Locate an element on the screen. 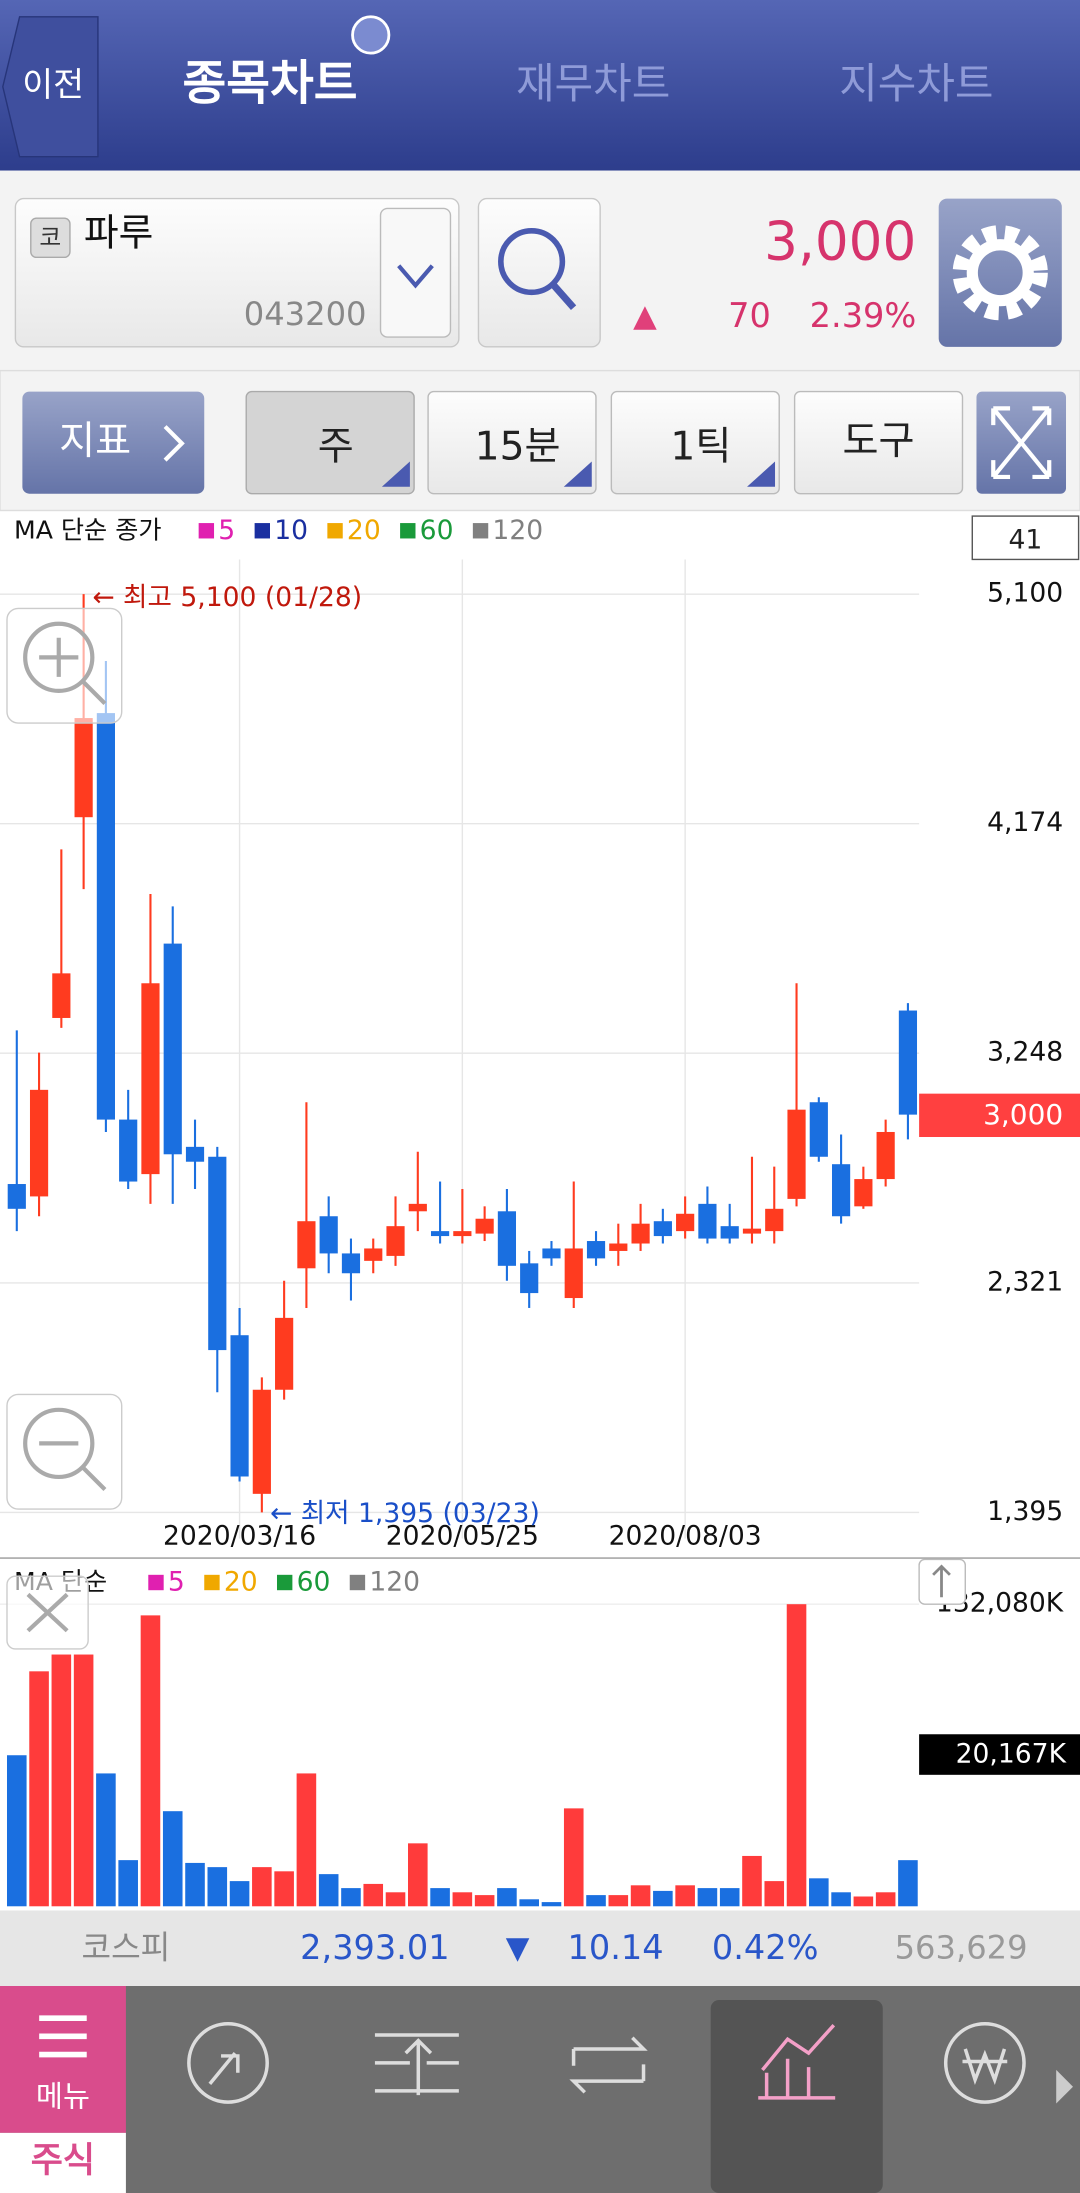 This screenshot has width=1080, height=2193. dropdown-button is located at coordinates (415, 272).